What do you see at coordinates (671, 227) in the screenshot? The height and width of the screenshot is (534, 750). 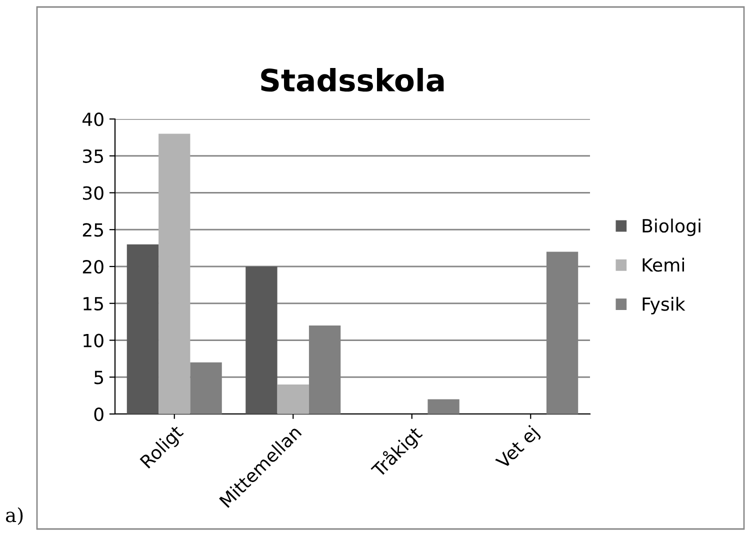 I see `legend-label: Biologi` at bounding box center [671, 227].